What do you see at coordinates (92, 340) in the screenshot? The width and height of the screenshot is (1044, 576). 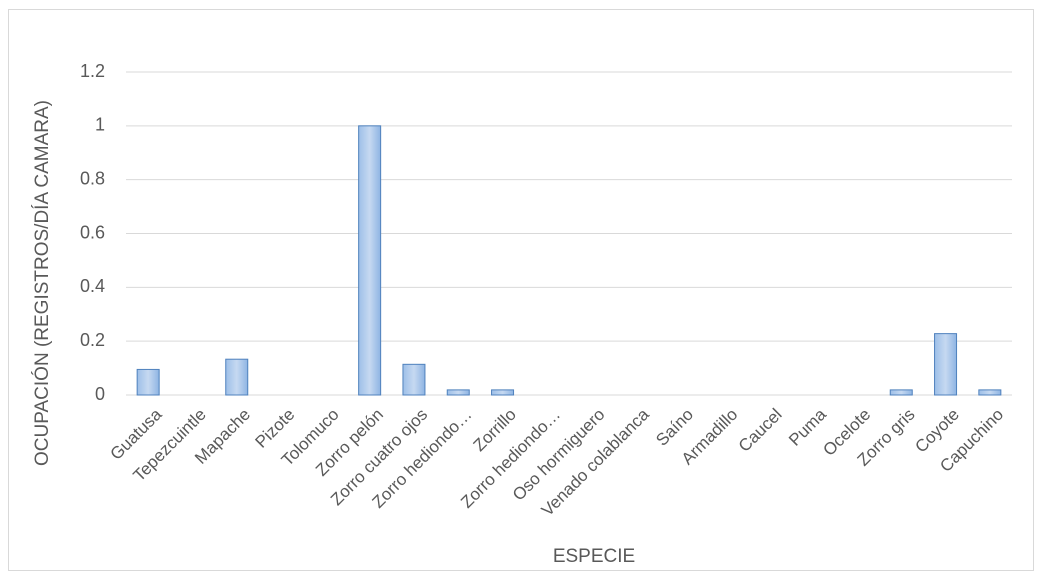 I see `y-tick-label: 0.2` at bounding box center [92, 340].